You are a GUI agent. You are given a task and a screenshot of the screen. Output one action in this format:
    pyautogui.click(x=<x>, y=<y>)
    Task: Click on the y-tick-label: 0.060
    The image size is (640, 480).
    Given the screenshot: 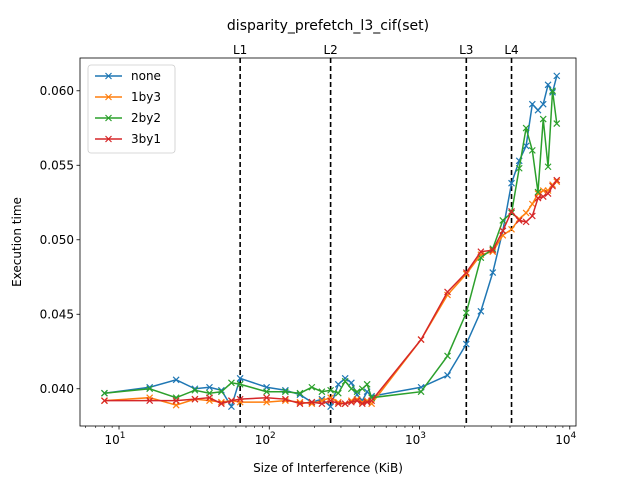 What is the action you would take?
    pyautogui.click(x=57, y=91)
    